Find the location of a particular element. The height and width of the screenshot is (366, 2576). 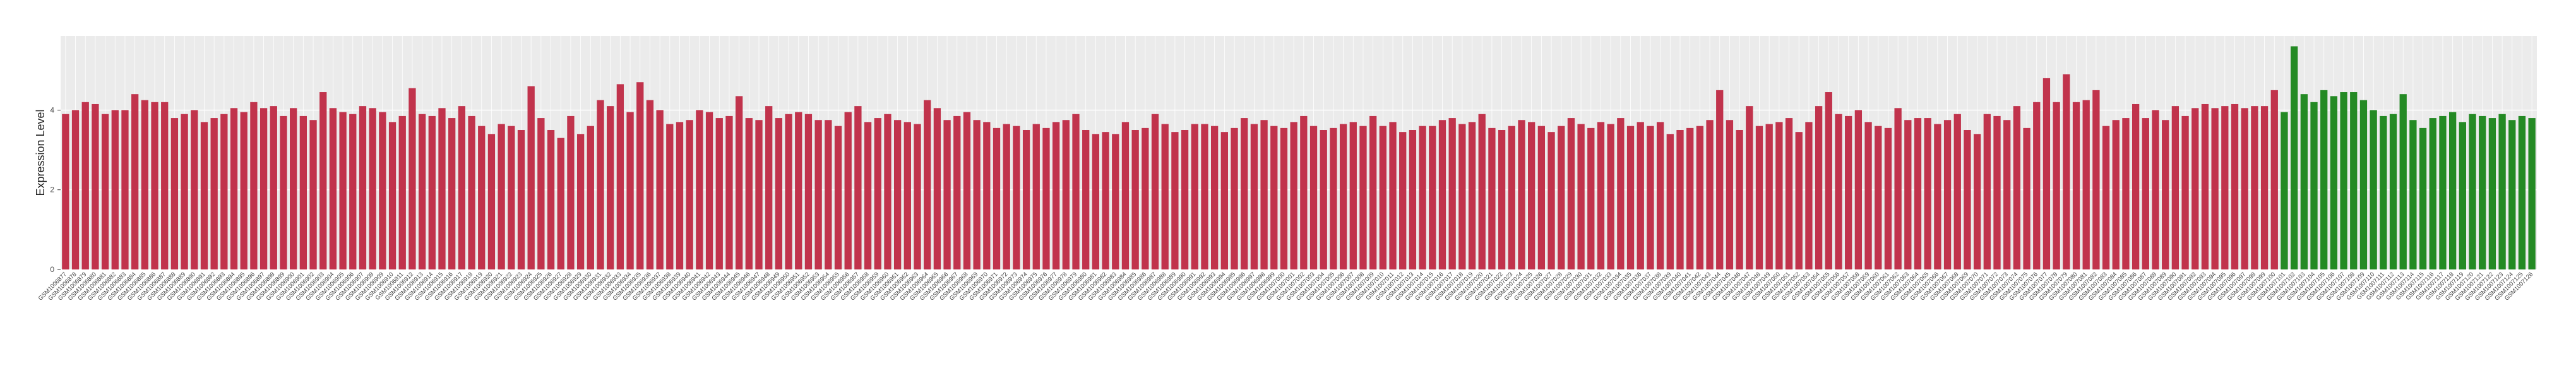

y-axis-label: Expression Level is located at coordinates (40, 152).